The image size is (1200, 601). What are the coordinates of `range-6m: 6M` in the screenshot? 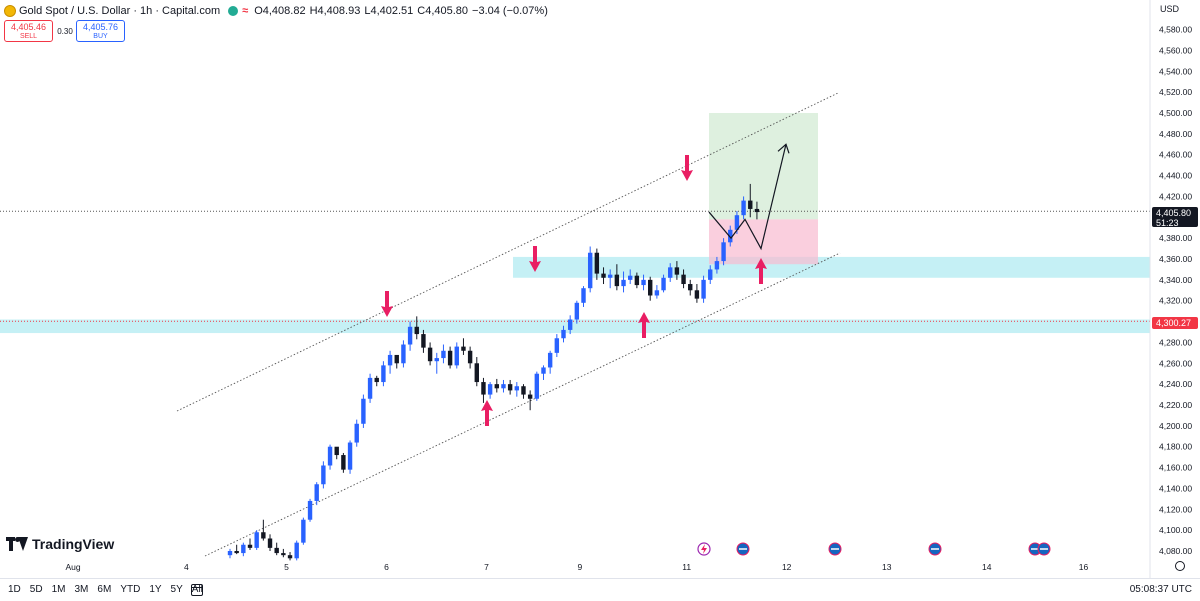 It's located at (104, 589).